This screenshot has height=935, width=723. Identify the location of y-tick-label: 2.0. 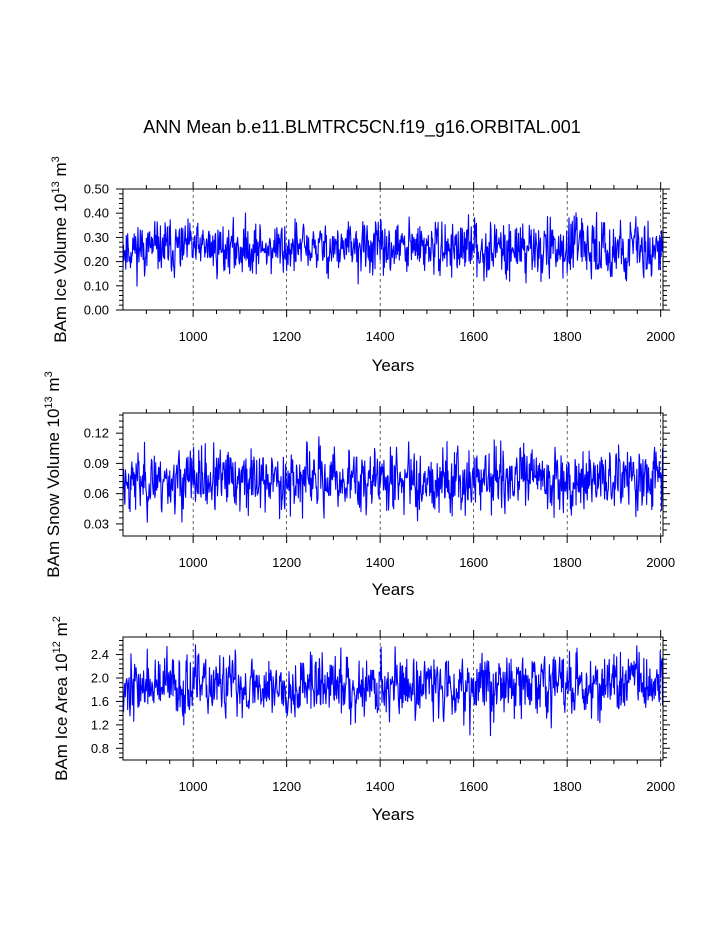
(100, 678).